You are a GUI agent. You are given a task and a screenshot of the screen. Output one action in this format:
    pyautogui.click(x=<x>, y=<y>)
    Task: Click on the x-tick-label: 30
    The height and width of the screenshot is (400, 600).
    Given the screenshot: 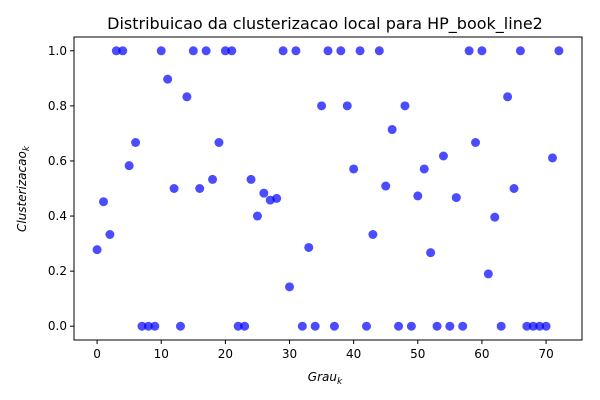 What is the action you would take?
    pyautogui.click(x=289, y=354)
    